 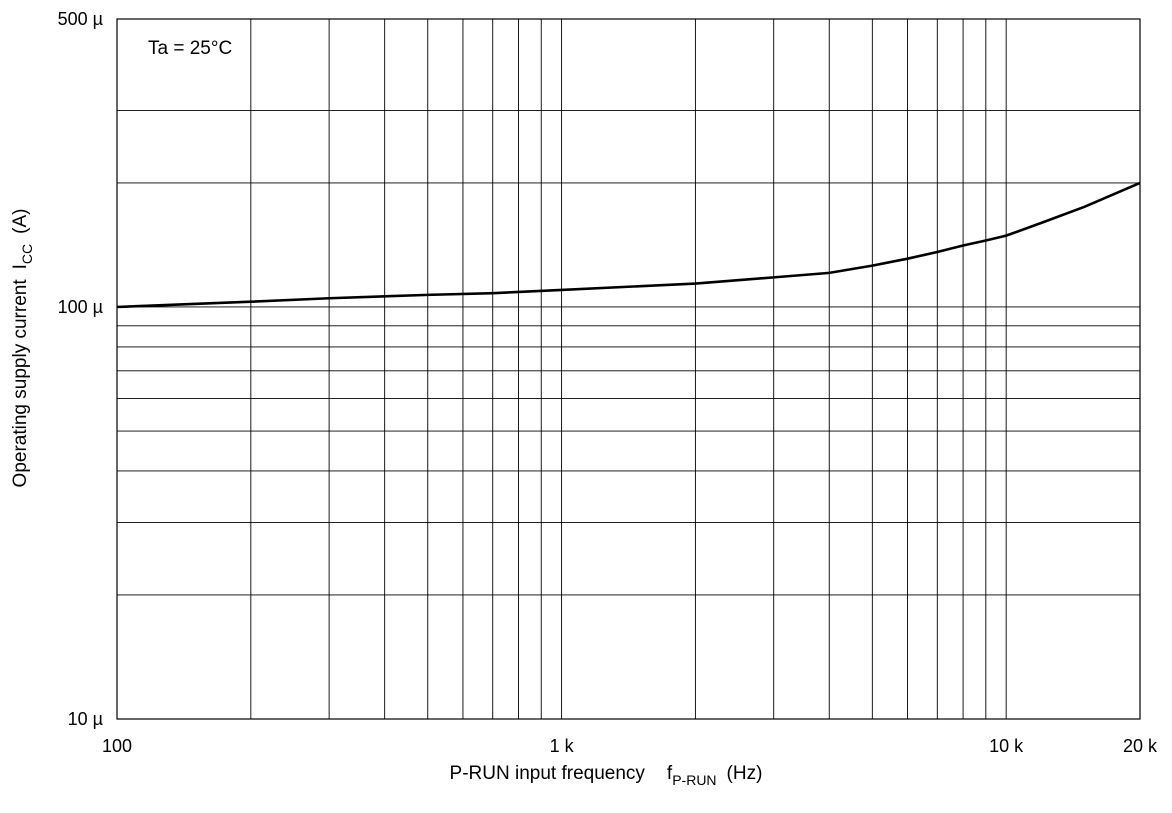 What do you see at coordinates (20, 266) in the screenshot?
I see `y-axis-label-symbol: I` at bounding box center [20, 266].